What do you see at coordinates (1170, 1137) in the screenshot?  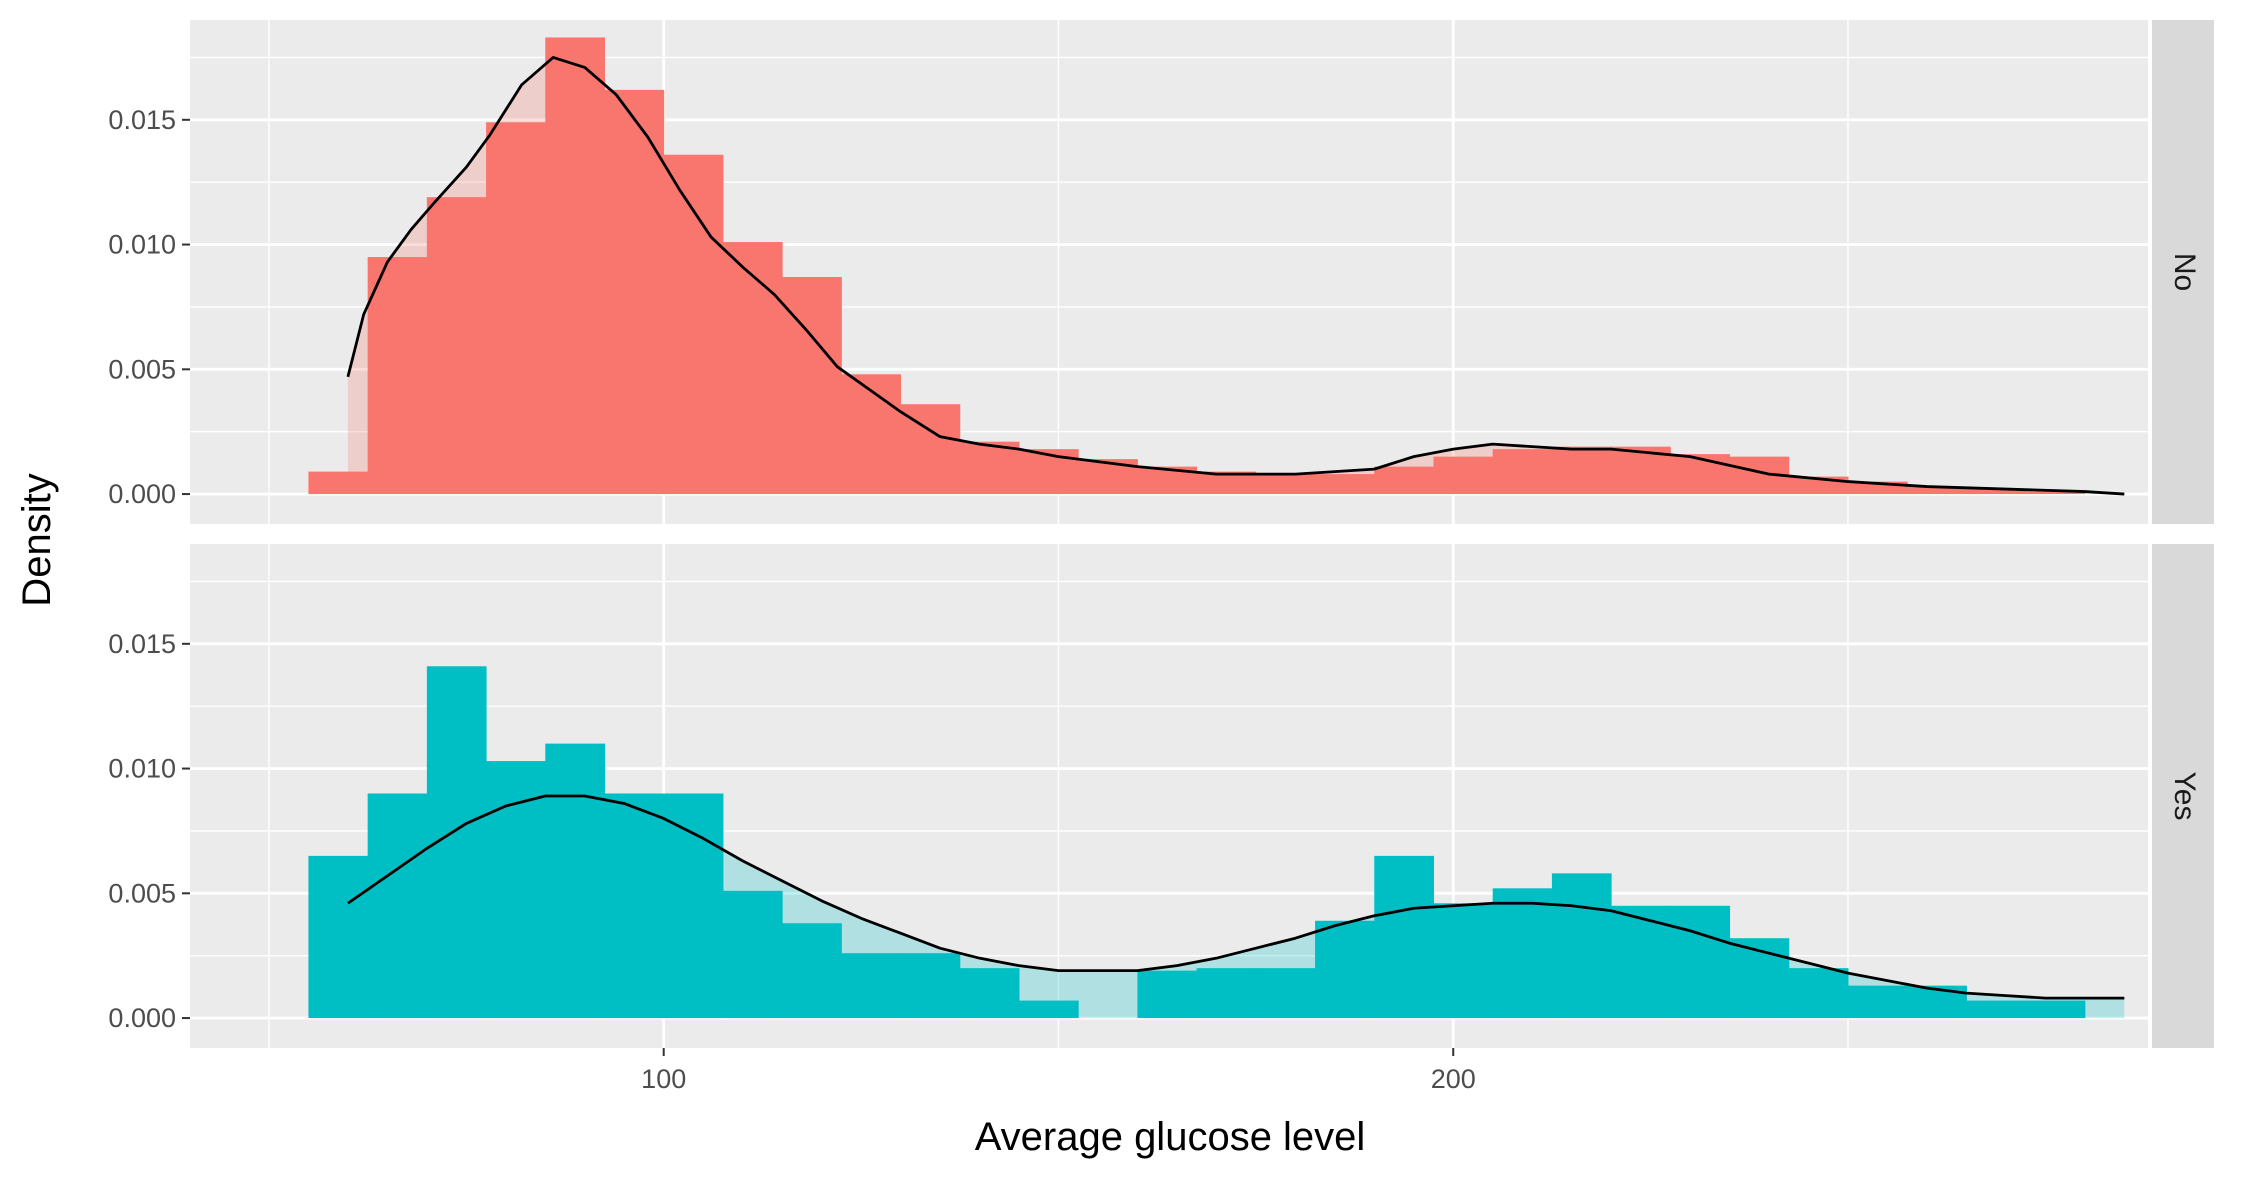 I see `x-axis-title: Average glucose level` at bounding box center [1170, 1137].